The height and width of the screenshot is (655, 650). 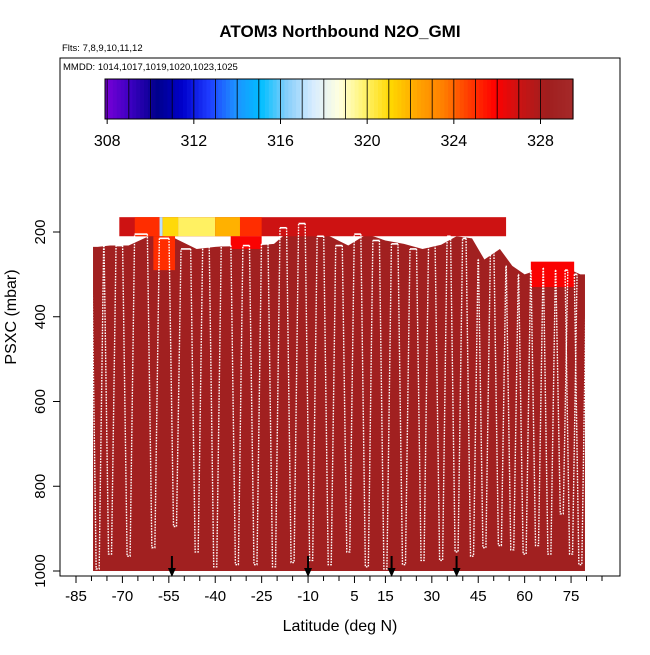 I want to click on x-tick-label: 60, so click(x=524, y=596).